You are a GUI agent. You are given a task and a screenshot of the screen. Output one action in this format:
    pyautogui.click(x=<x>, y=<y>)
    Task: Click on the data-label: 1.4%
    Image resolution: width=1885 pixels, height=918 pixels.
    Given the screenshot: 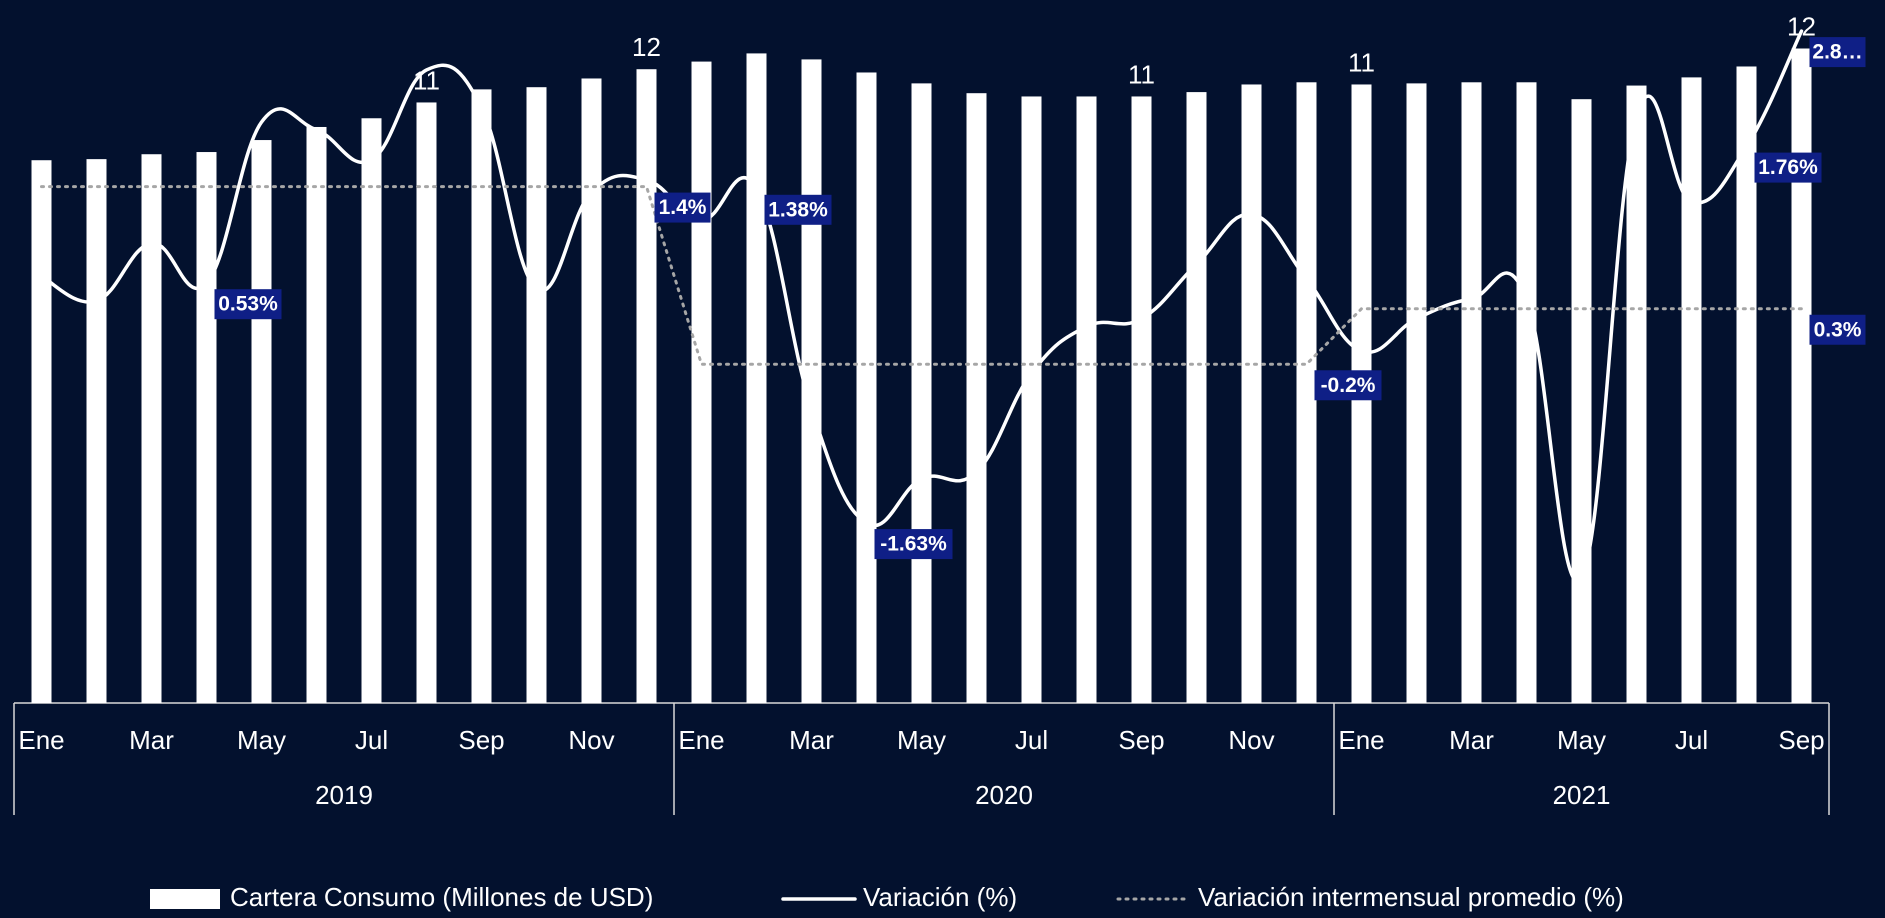 What is the action you would take?
    pyautogui.click(x=682, y=207)
    